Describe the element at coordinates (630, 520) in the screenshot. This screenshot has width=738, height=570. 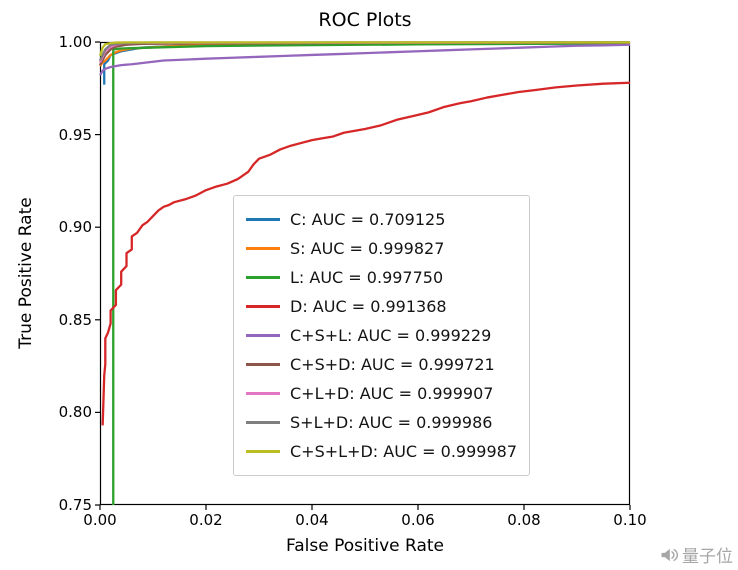
I see `x-tick-label: 0.10` at that location.